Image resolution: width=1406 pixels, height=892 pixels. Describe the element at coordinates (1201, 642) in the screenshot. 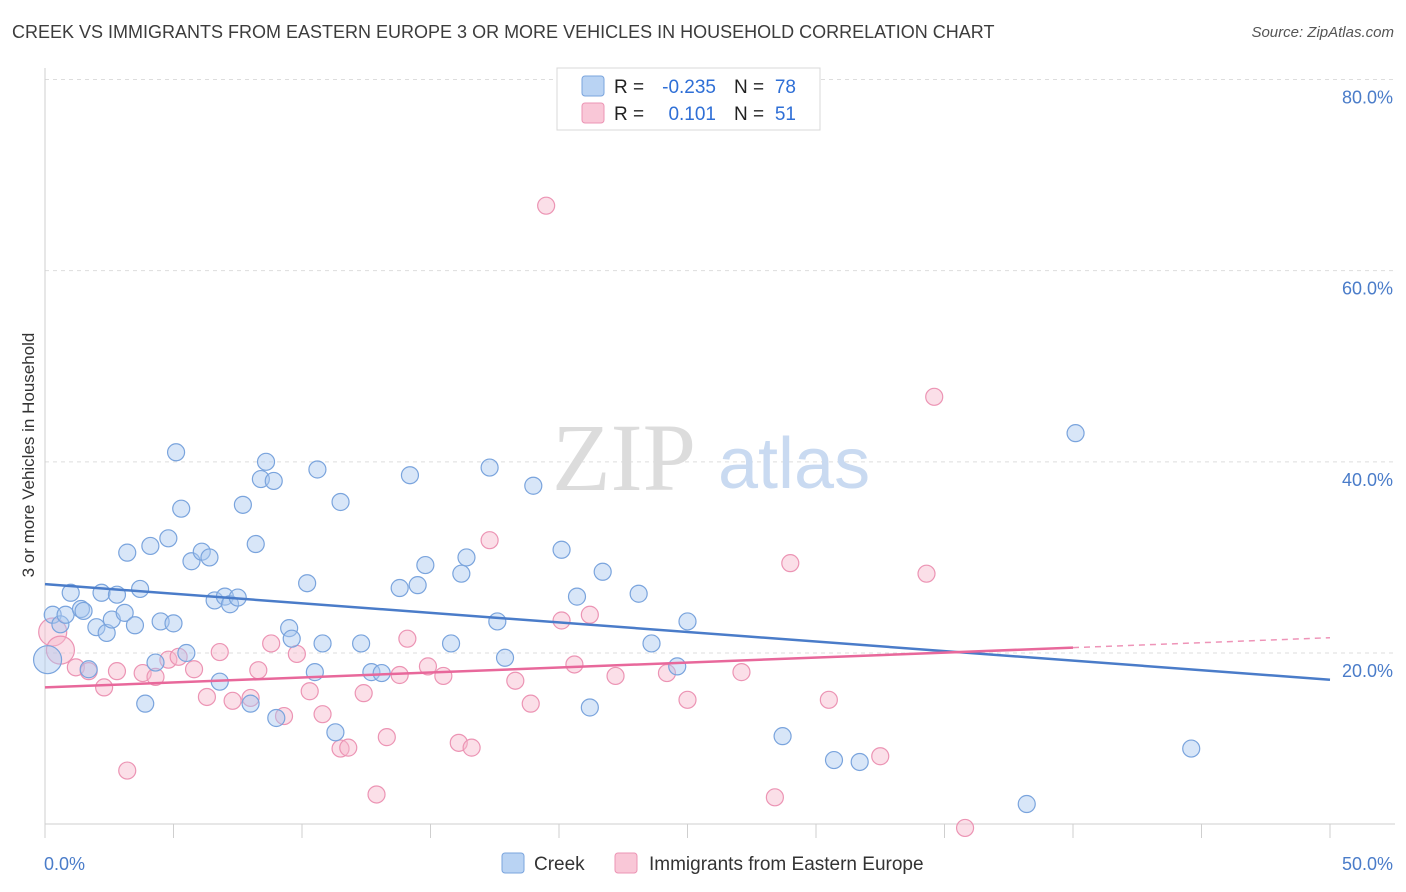

I see `trend-line-extension-immigrants` at that location.